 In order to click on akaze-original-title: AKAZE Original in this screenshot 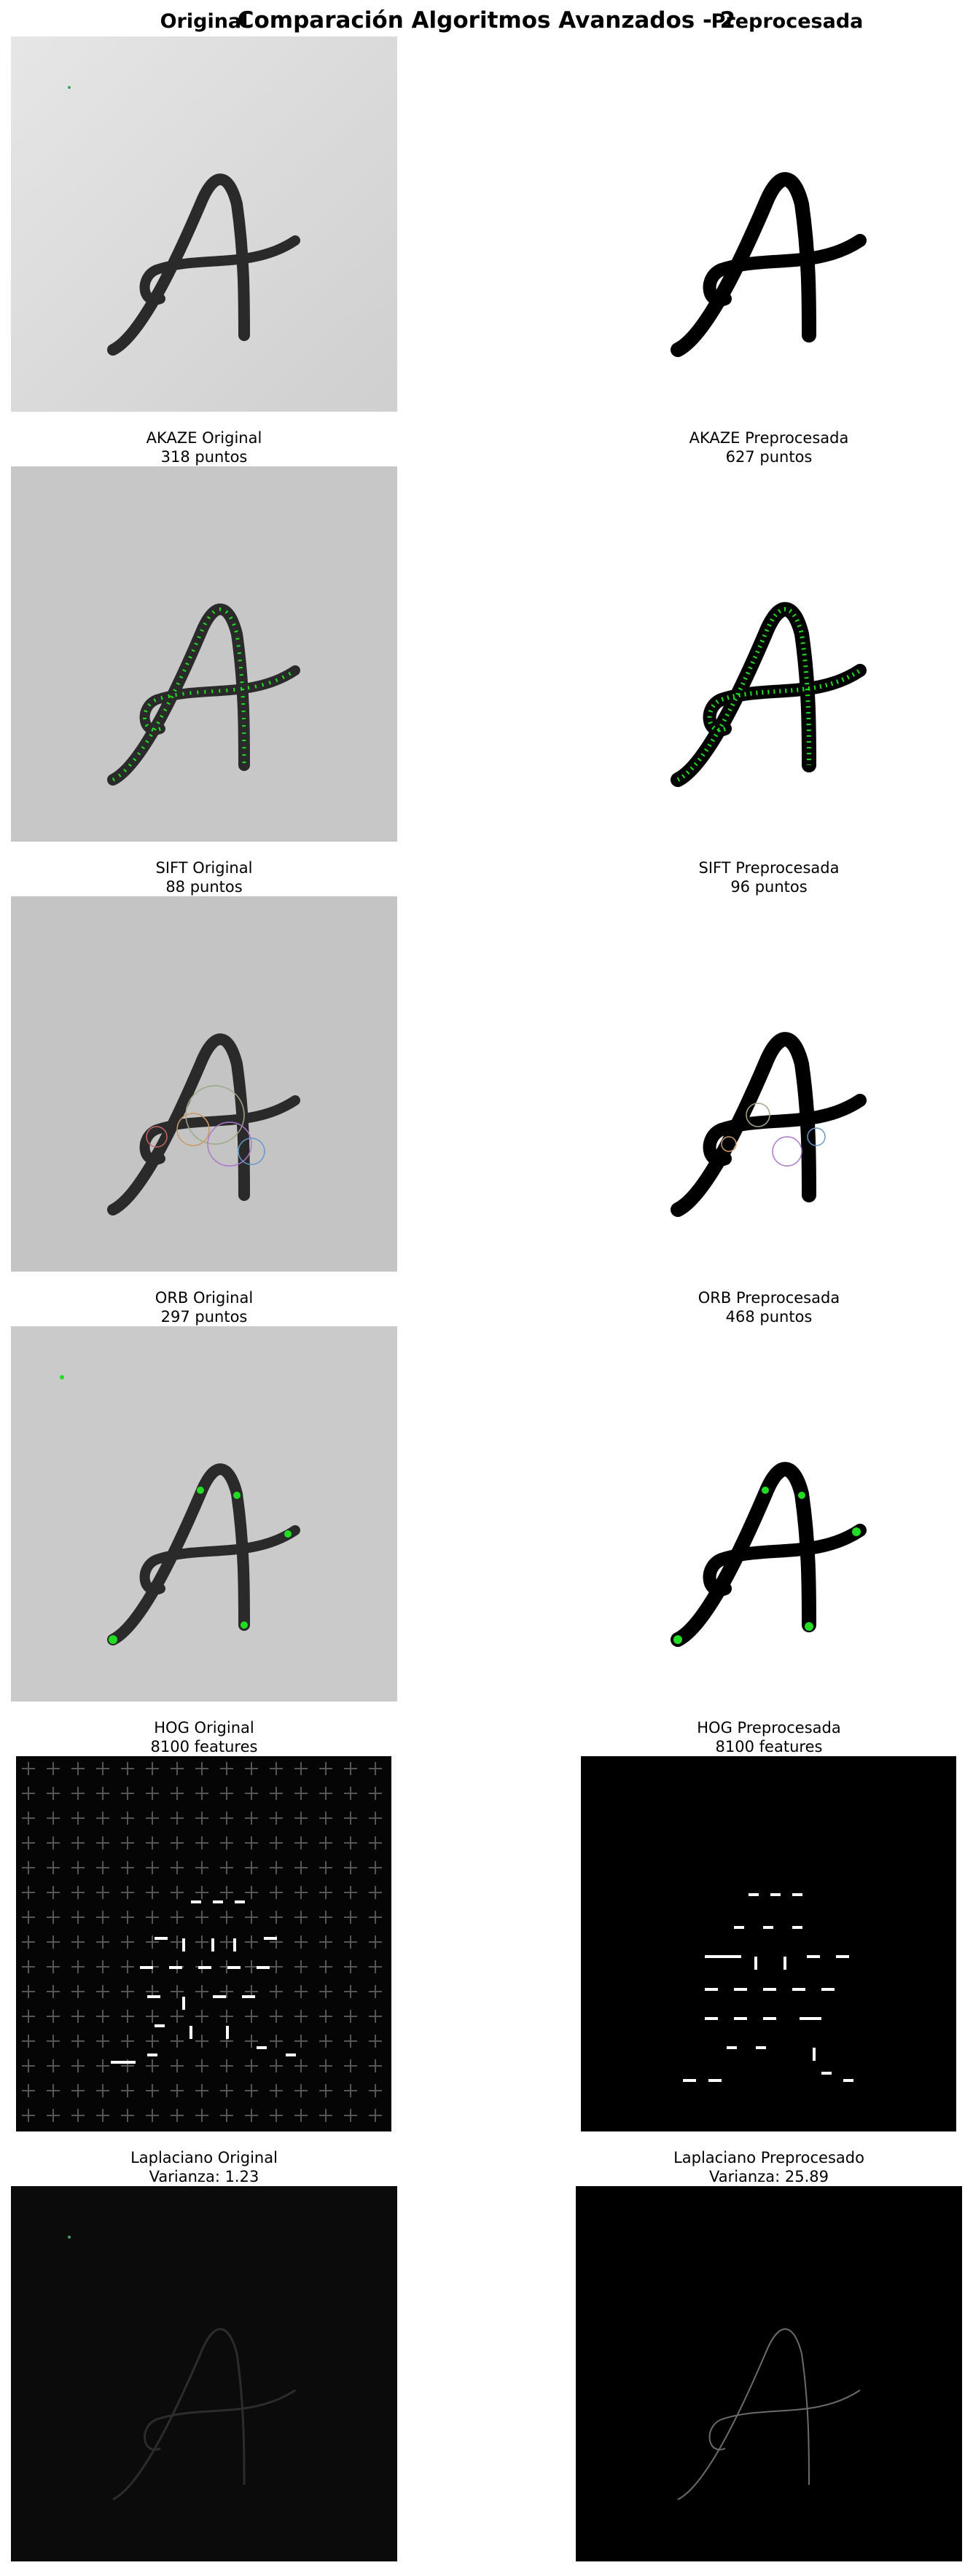, I will do `click(204, 438)`.